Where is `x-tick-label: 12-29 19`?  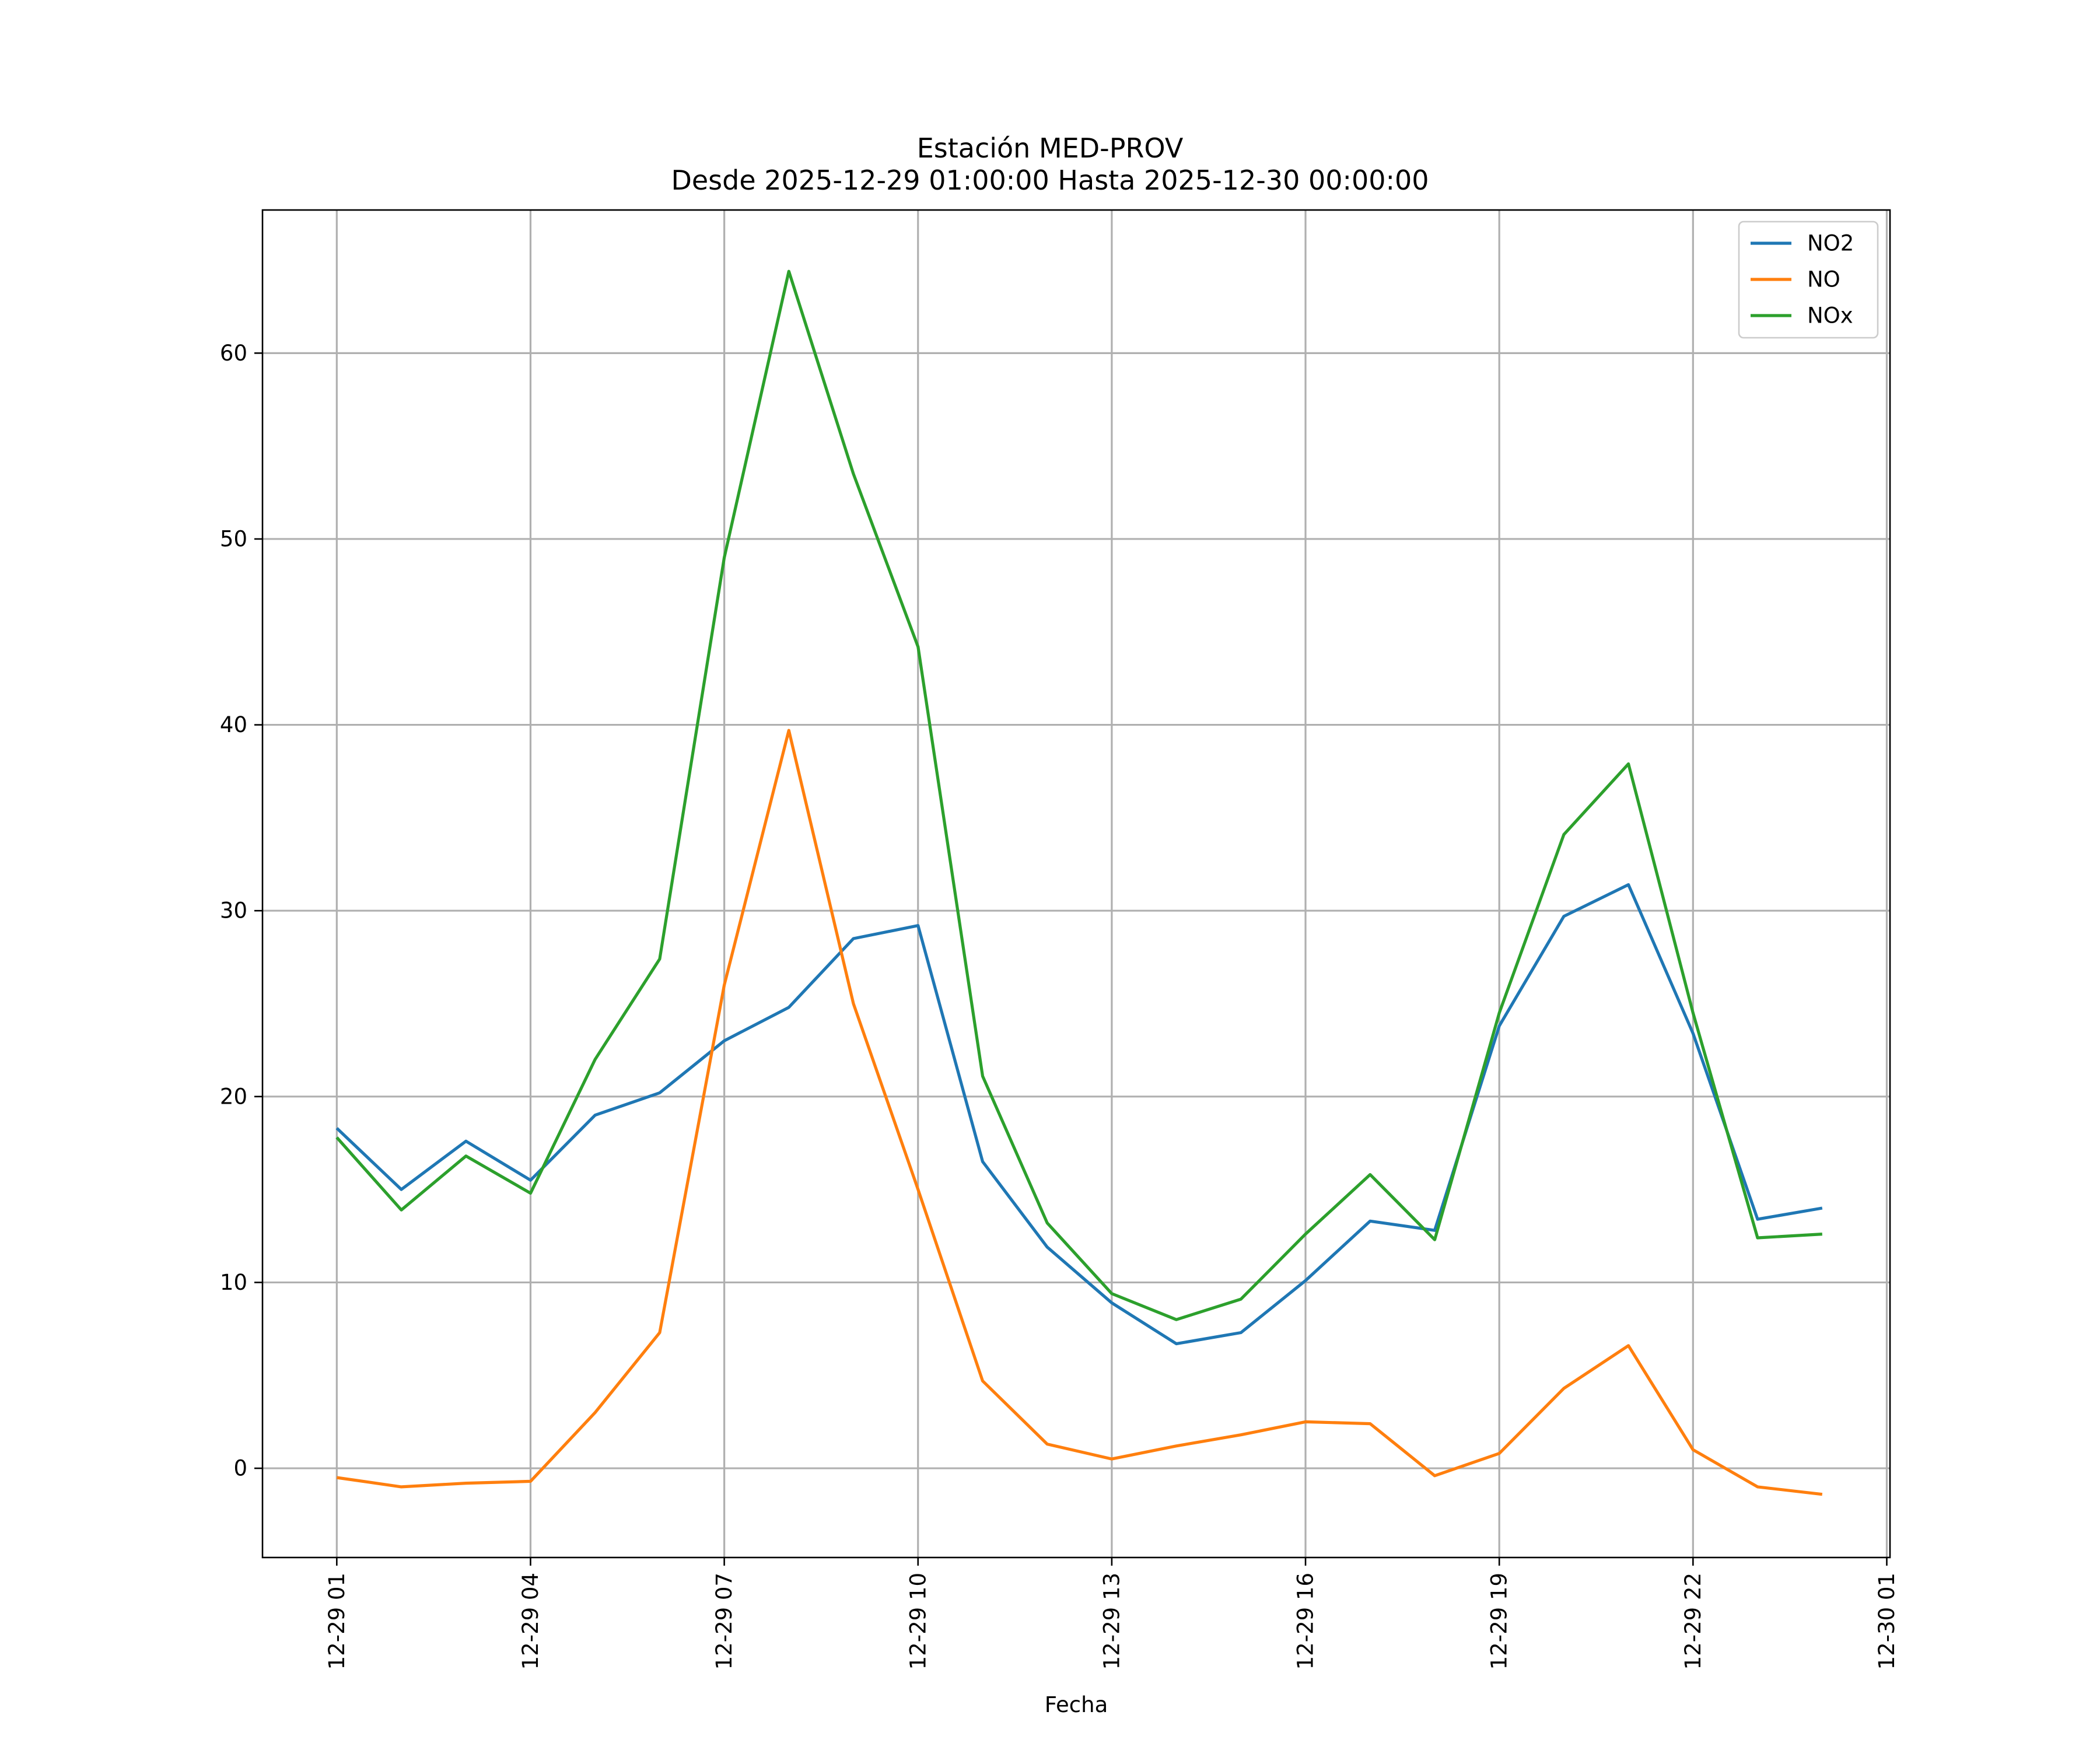 x-tick-label: 12-29 19 is located at coordinates (1499, 1622).